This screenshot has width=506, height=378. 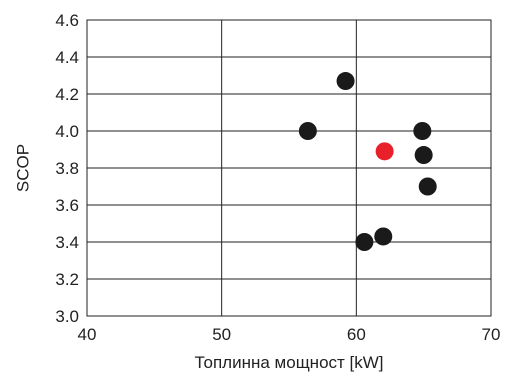 What do you see at coordinates (67, 205) in the screenshot?
I see `y-tick-label: 3.6` at bounding box center [67, 205].